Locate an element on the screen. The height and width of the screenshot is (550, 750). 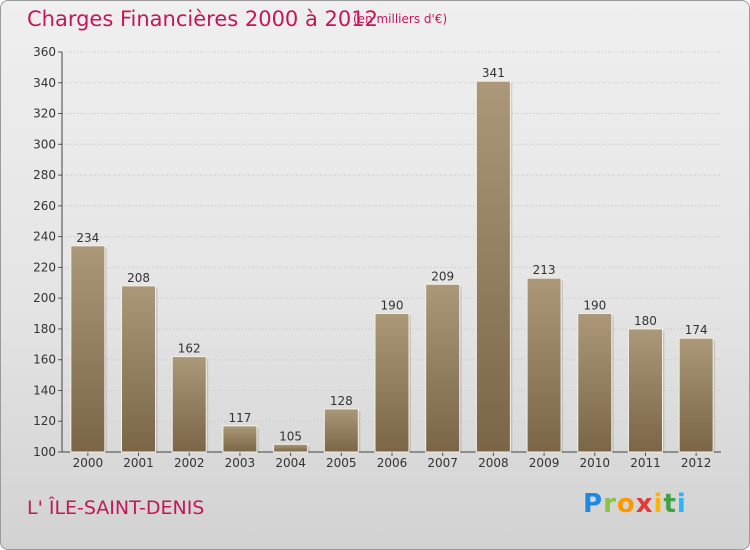
x-tick-label: 2000 is located at coordinates (88, 463).